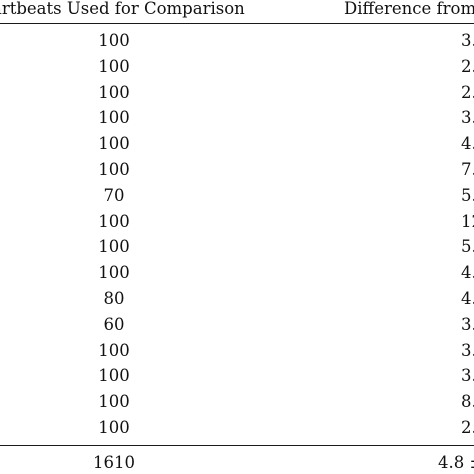 The width and height of the screenshot is (474, 474). What do you see at coordinates (114, 298) in the screenshot?
I see `heartbeats-cell: 80` at bounding box center [114, 298].